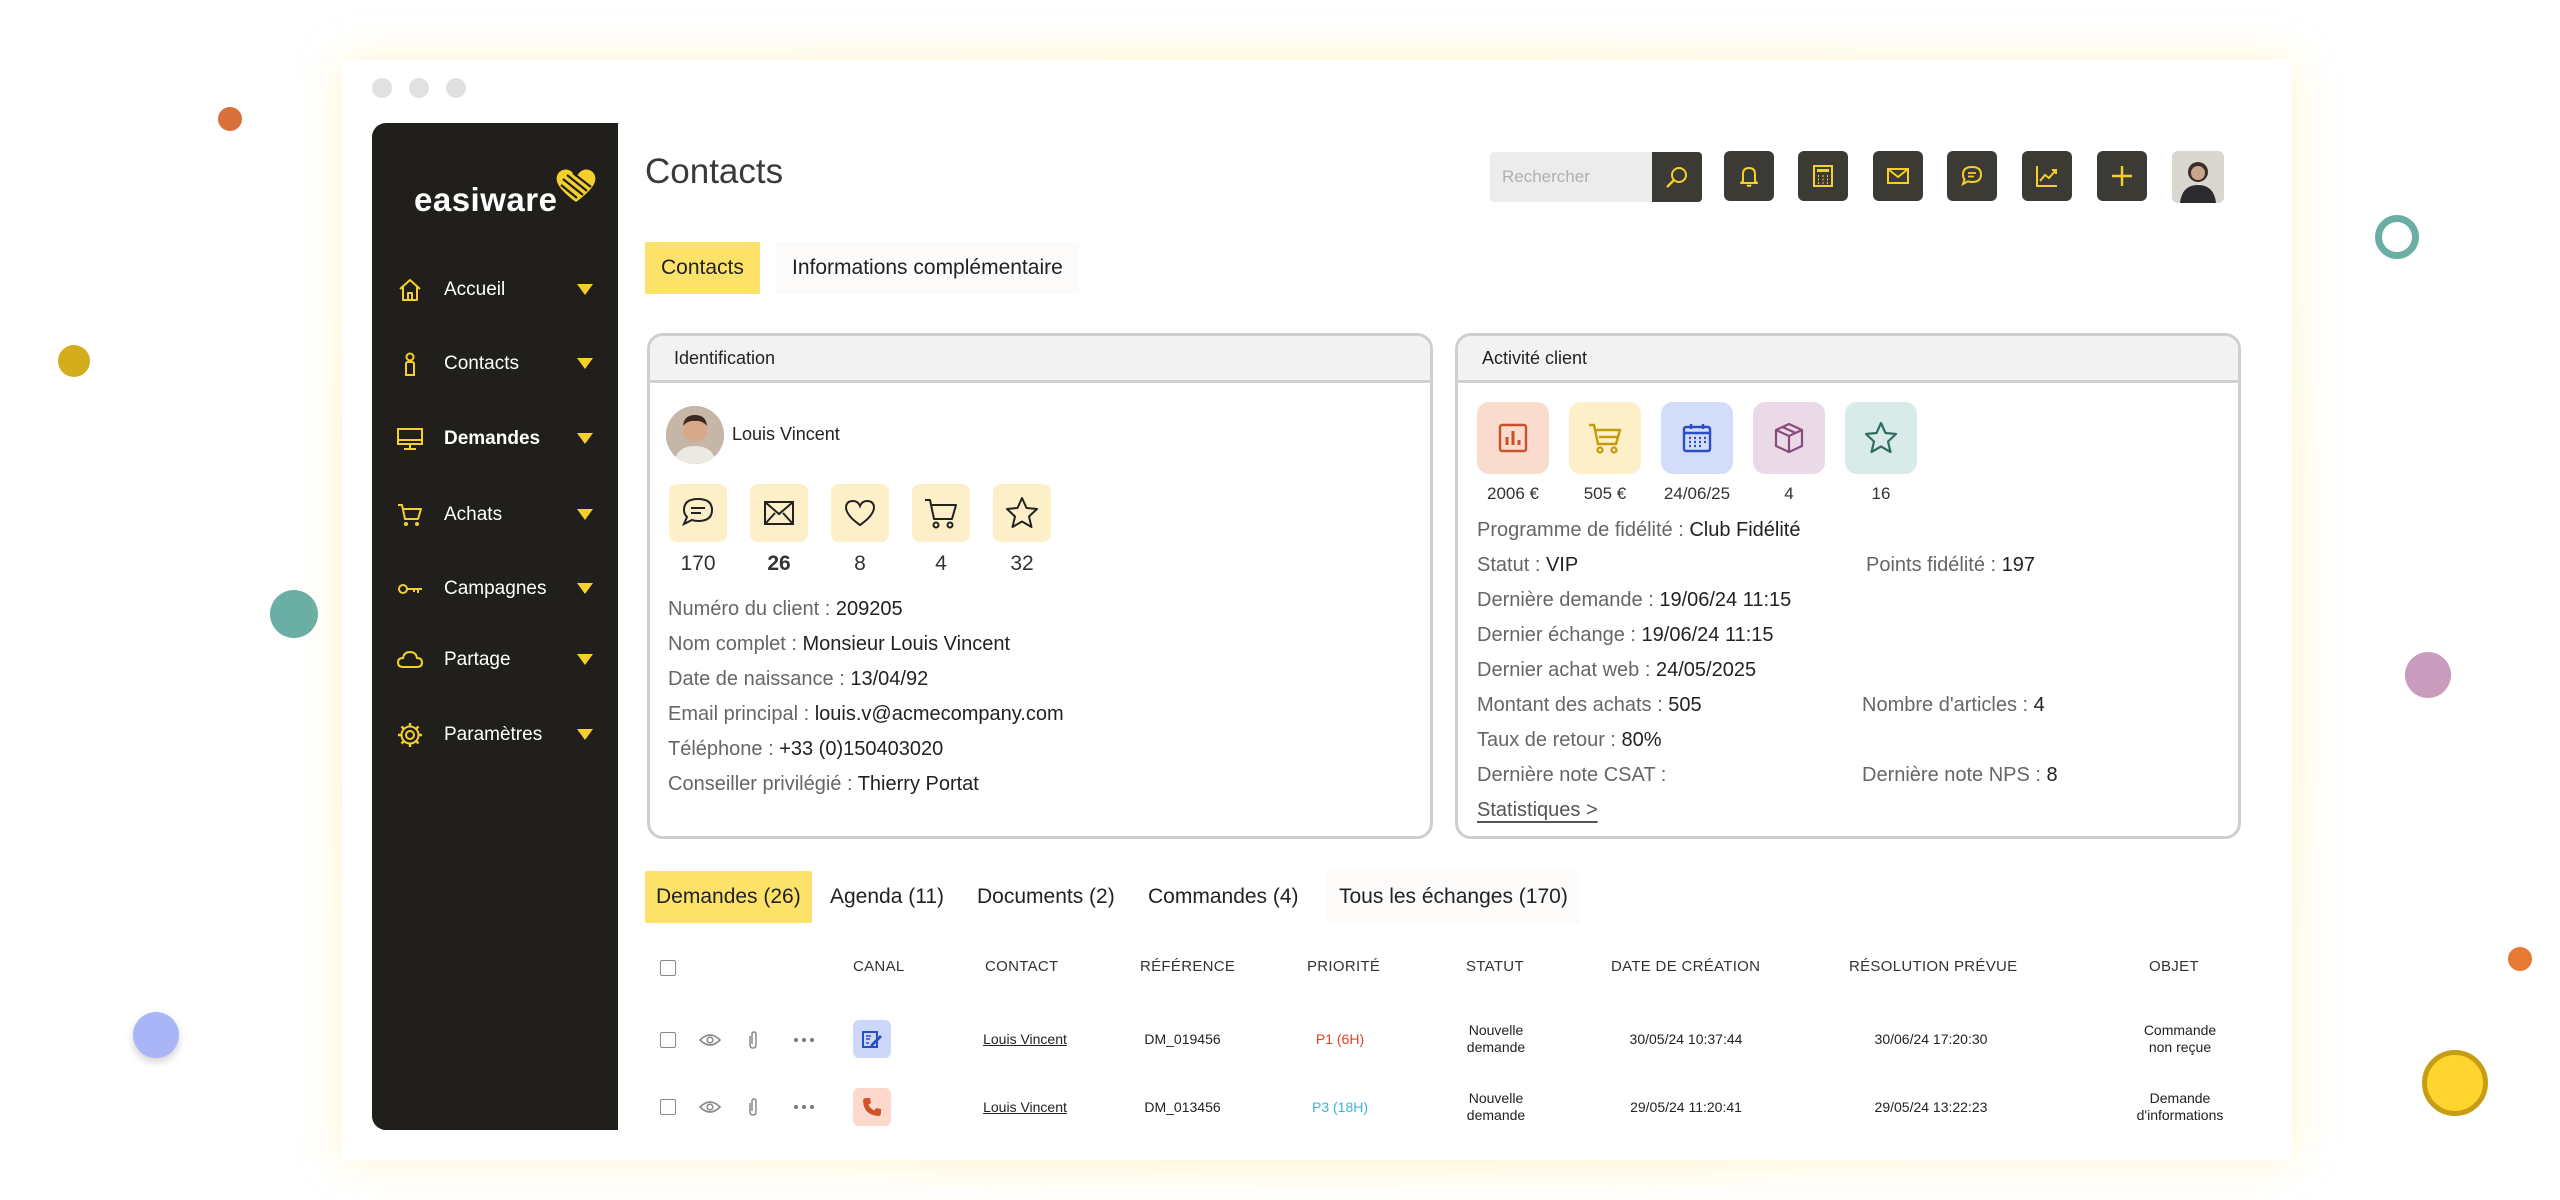 The width and height of the screenshot is (2560, 1200). Describe the element at coordinates (410, 660) in the screenshot. I see `cloud-icon` at that location.